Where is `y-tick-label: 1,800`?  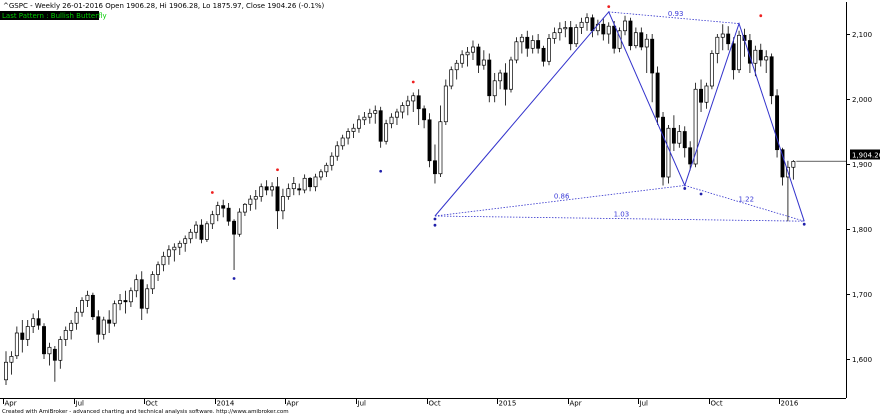
y-tick-label: 1,800 is located at coordinates (862, 230).